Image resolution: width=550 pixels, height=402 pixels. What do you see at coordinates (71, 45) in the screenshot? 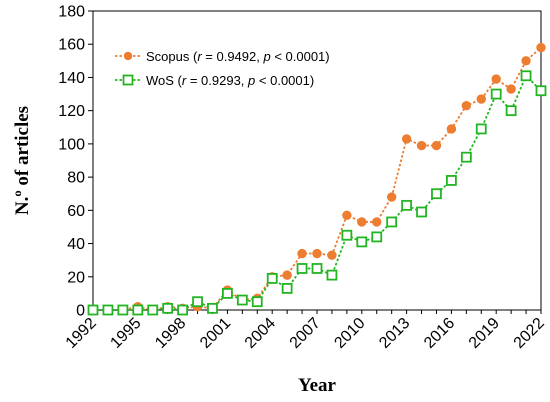
I see `y-tick-label: 160` at bounding box center [71, 45].